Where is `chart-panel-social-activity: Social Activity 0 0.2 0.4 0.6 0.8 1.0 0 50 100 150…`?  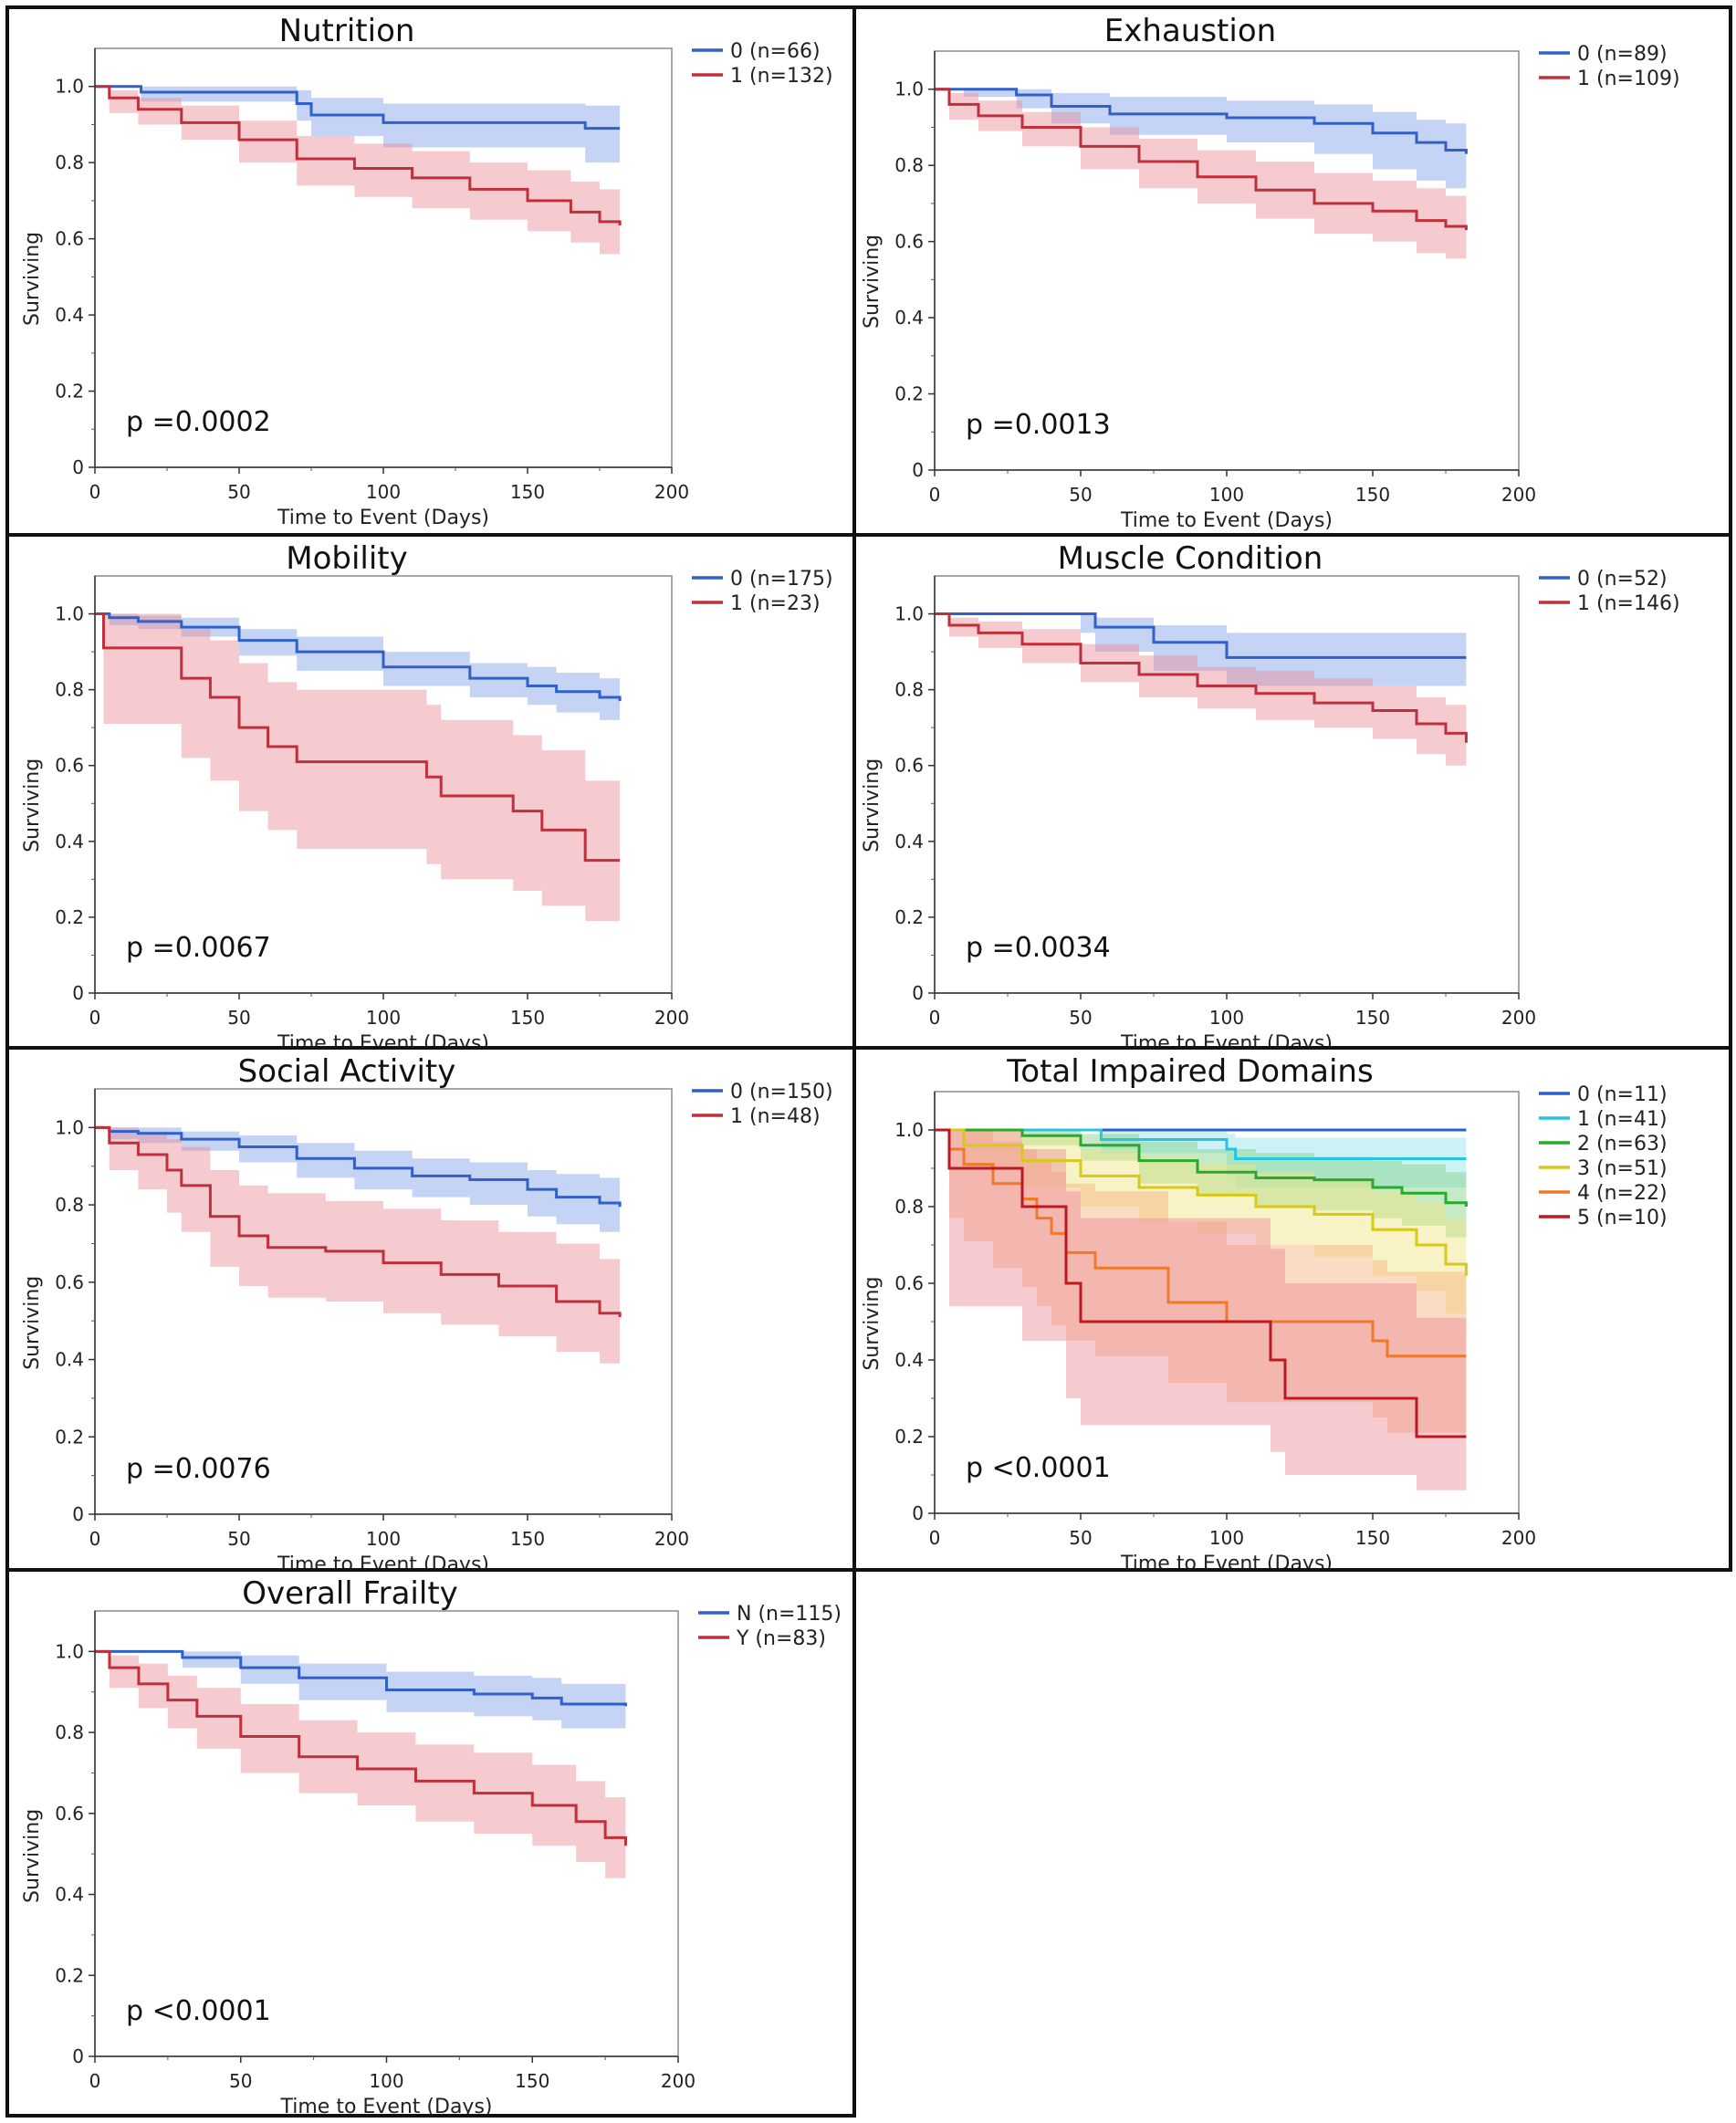 chart-panel-social-activity: Social Activity 0 0.2 0.4 0.6 0.8 1.0 0 50 100 150… is located at coordinates (430, 1309).